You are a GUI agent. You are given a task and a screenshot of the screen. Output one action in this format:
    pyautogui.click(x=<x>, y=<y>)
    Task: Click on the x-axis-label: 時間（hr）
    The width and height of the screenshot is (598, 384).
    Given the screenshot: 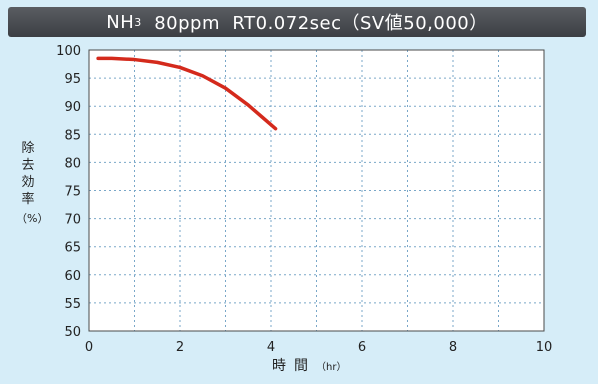 What is the action you would take?
    pyautogui.click(x=309, y=365)
    